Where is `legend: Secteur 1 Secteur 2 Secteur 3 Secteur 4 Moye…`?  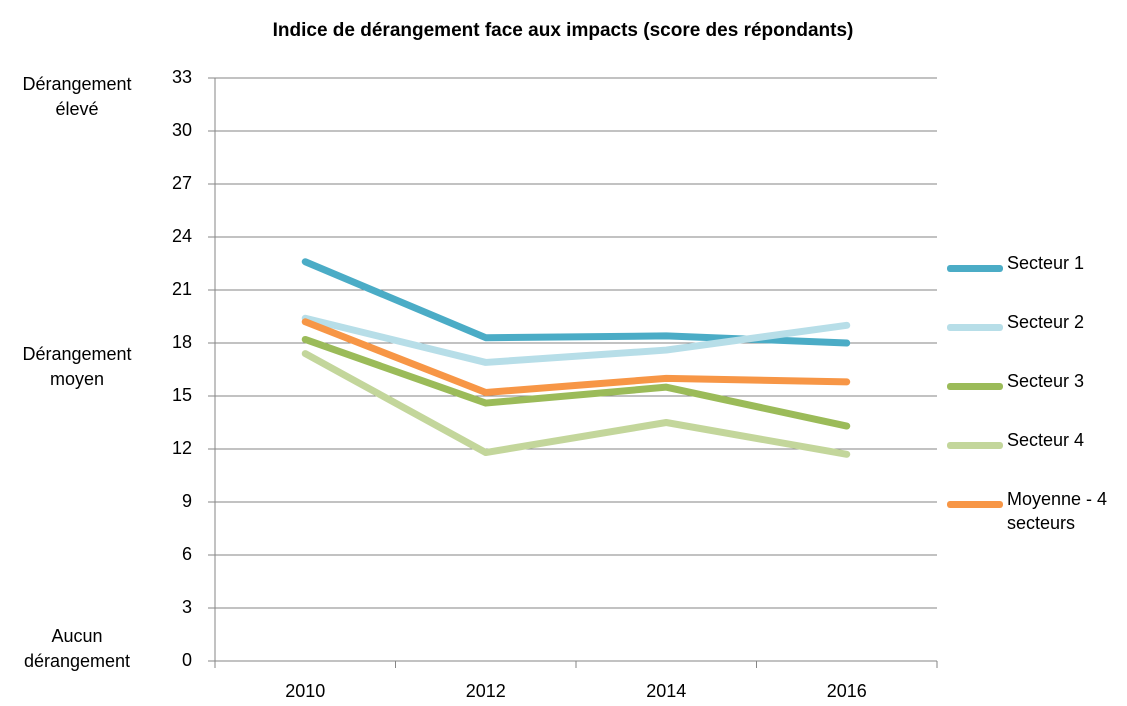 legend: Secteur 1 Secteur 2 Secteur 3 Secteur 4 Moye… is located at coordinates (1034, 397).